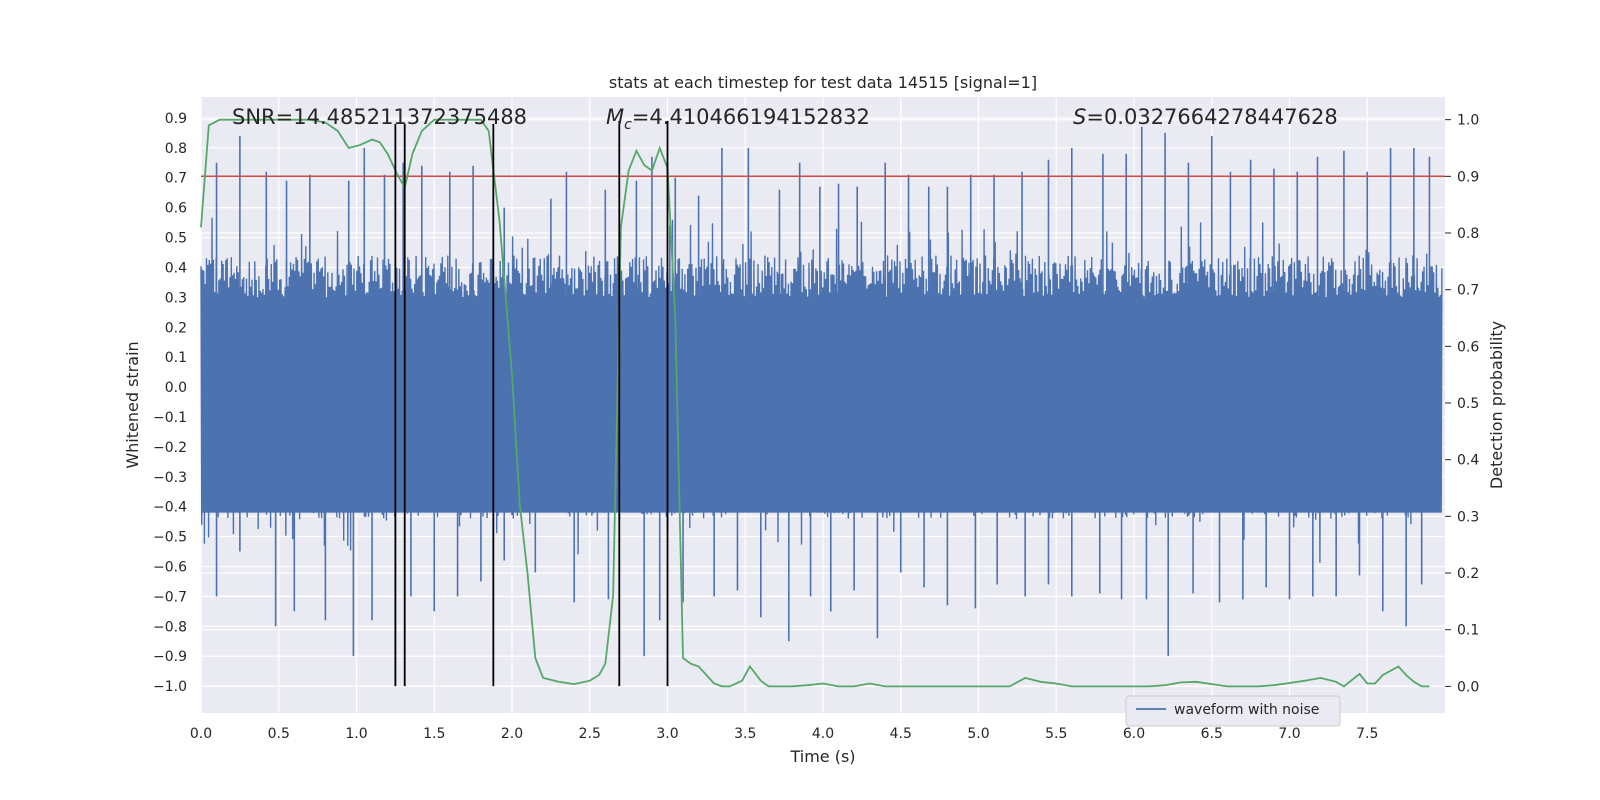 This screenshot has height=800, width=1600. What do you see at coordinates (1468, 347) in the screenshot?
I see `y2-tick-label: 0.6` at bounding box center [1468, 347].